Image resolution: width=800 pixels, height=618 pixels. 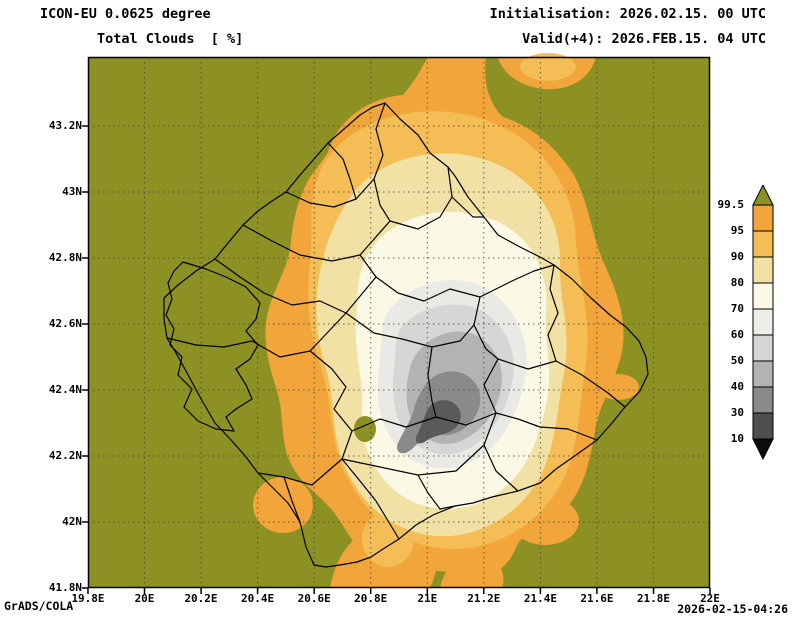 I want to click on legend-arrow-bottom, so click(x=763, y=449).